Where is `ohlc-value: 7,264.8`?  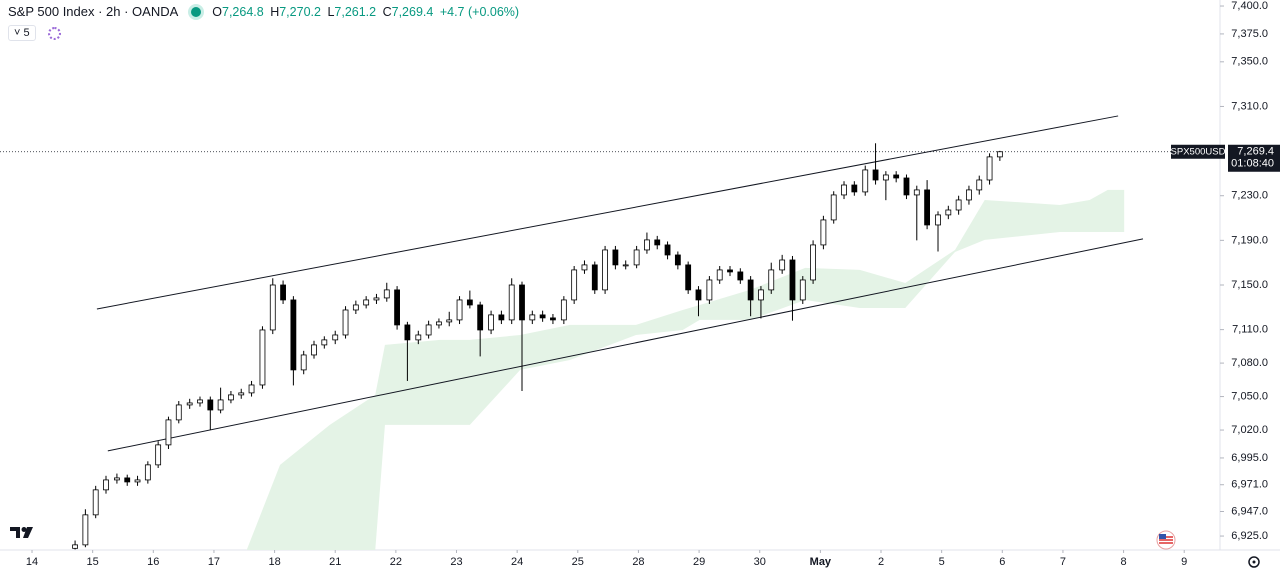
ohlc-value: 7,264.8 is located at coordinates (243, 12).